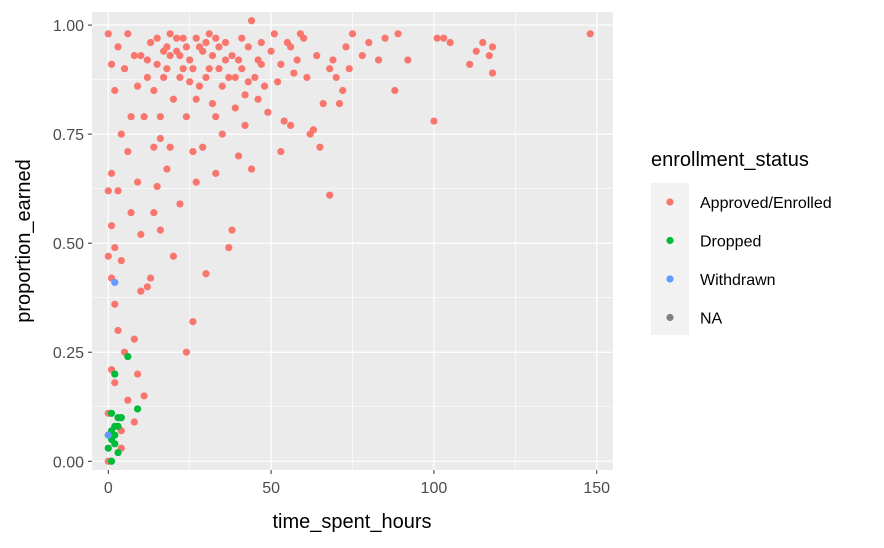 This screenshot has height=548, width=884. What do you see at coordinates (730, 160) in the screenshot?
I see `legend-title: enrollment_status` at bounding box center [730, 160].